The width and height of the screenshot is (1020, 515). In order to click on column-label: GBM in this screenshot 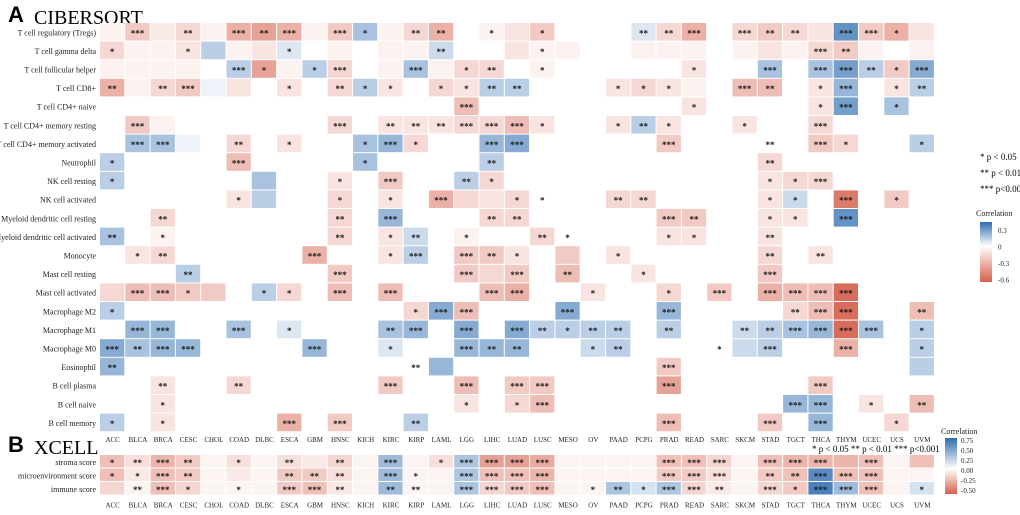, I will do `click(315, 440)`.